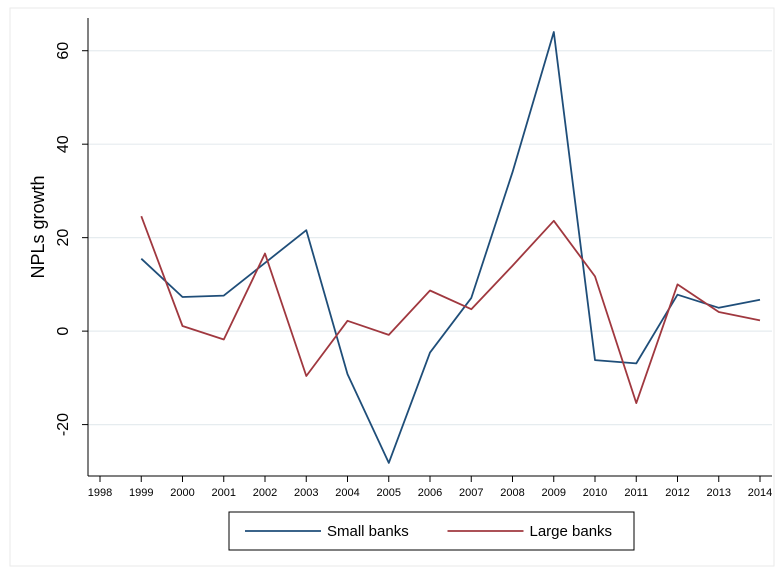  What do you see at coordinates (265, 493) in the screenshot?
I see `x-tick-label: 2002` at bounding box center [265, 493].